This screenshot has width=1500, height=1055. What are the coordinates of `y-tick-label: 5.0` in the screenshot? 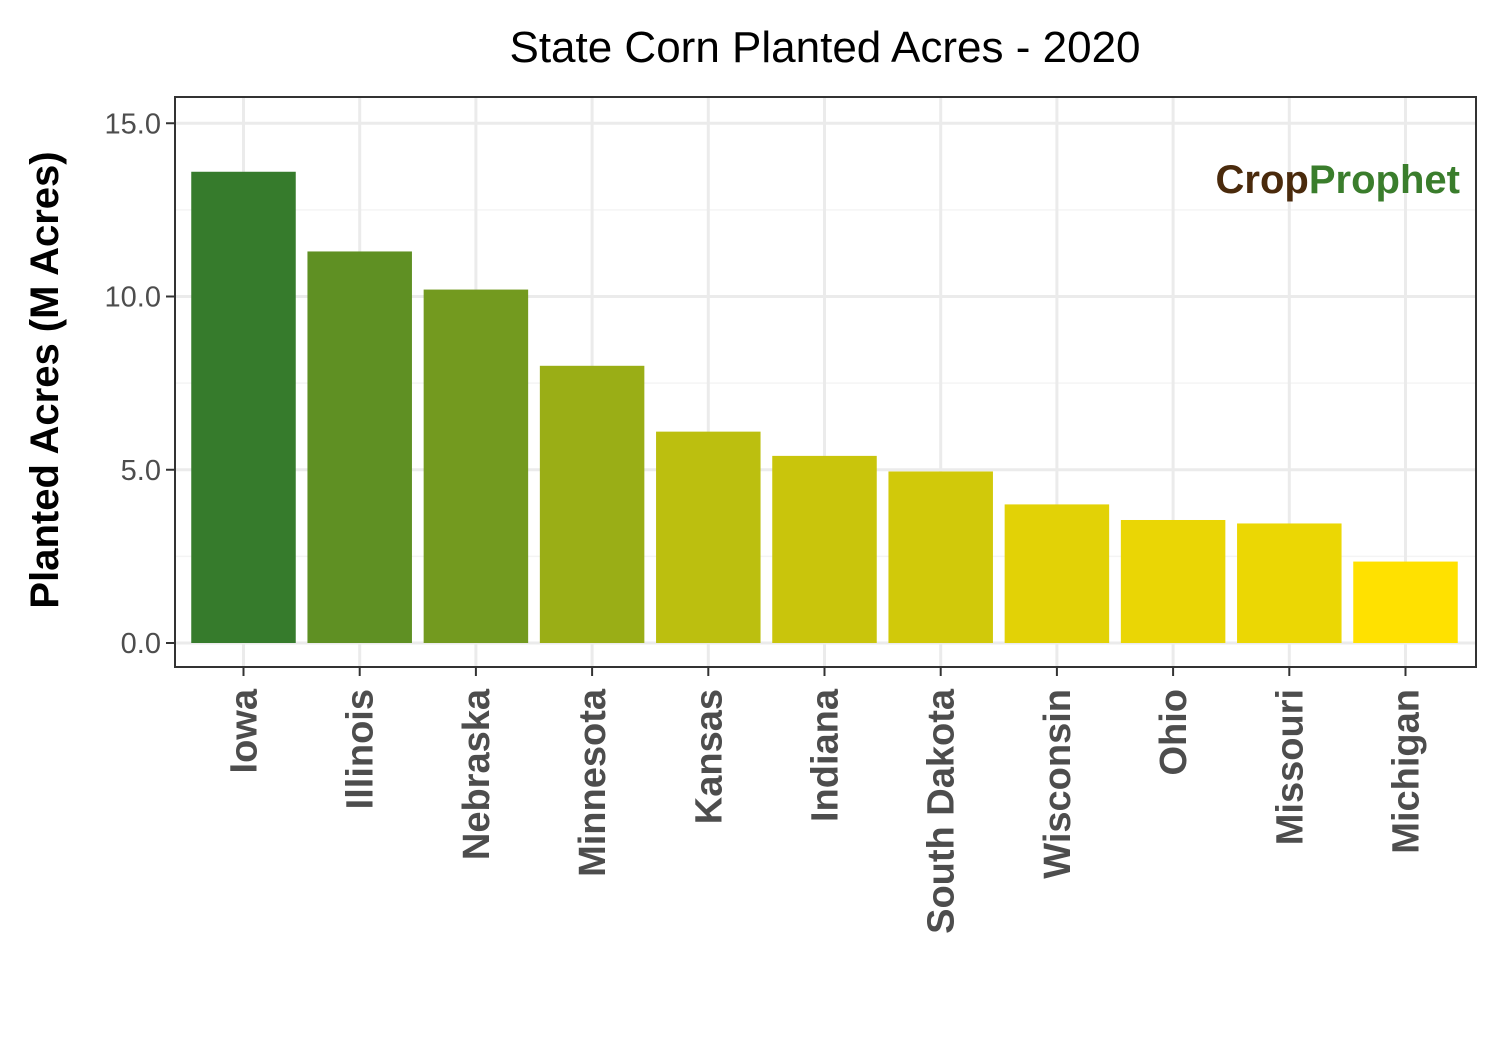 It's located at (141, 471).